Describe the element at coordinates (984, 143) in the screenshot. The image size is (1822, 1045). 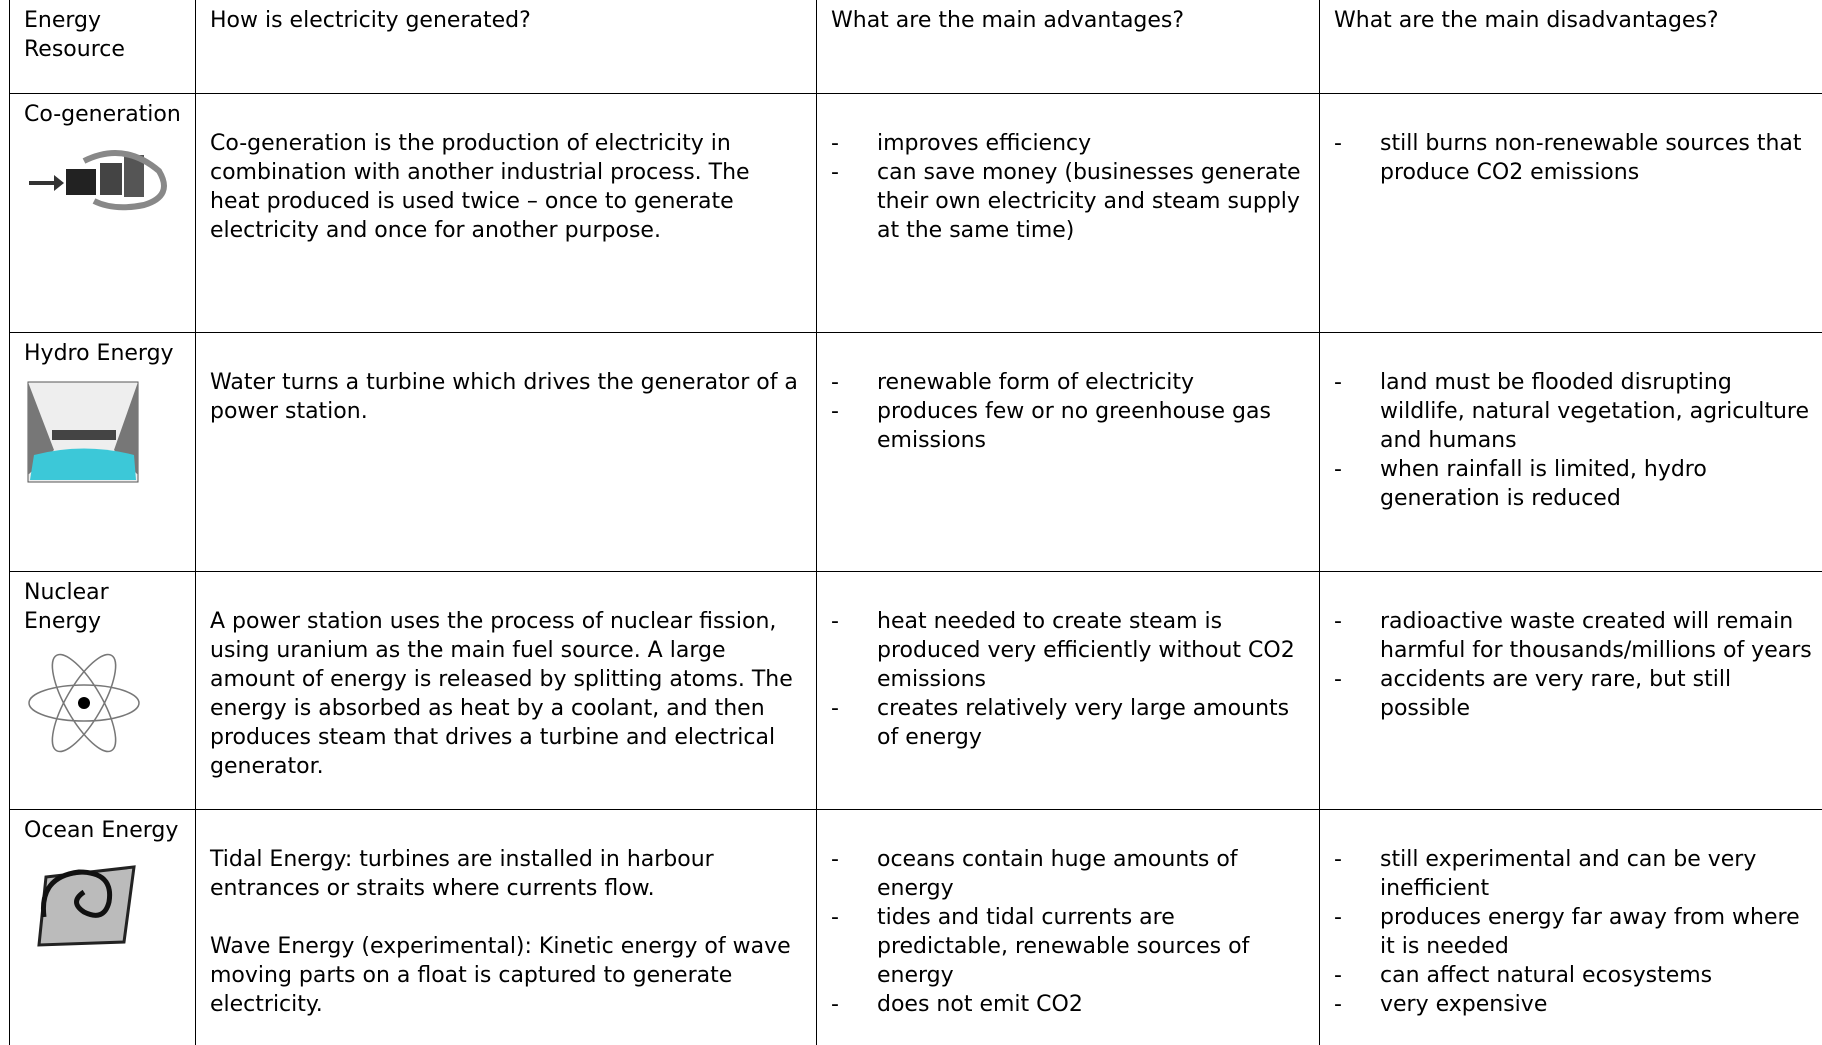
I see `item-text: improves efficiency` at that location.